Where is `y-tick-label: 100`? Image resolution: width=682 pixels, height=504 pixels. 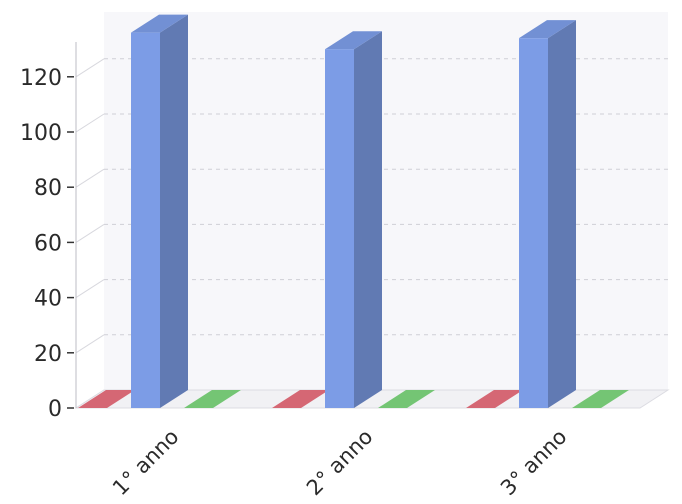 y-tick-label: 100 is located at coordinates (41, 133).